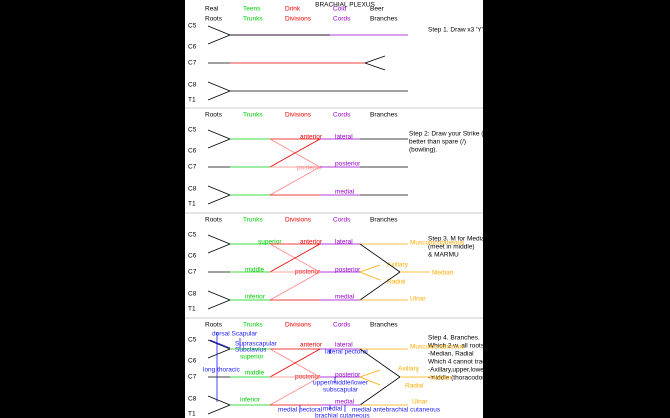 This screenshot has height=418, width=670. I want to click on step-text: Which 2 w. all roots?, so click(458, 346).